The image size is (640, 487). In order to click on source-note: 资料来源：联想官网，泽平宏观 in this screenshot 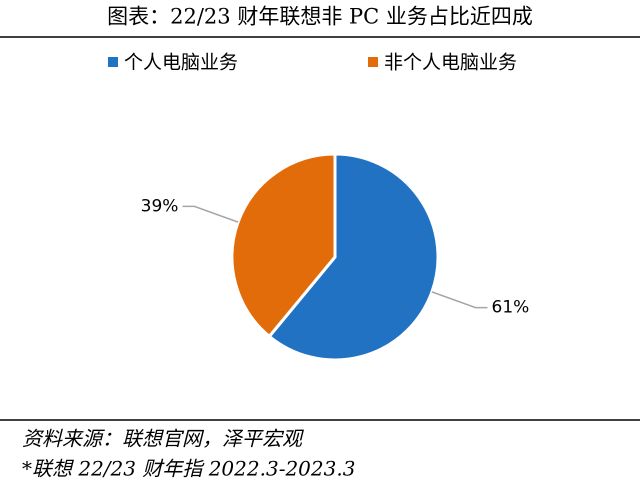, I will do `click(163, 439)`.